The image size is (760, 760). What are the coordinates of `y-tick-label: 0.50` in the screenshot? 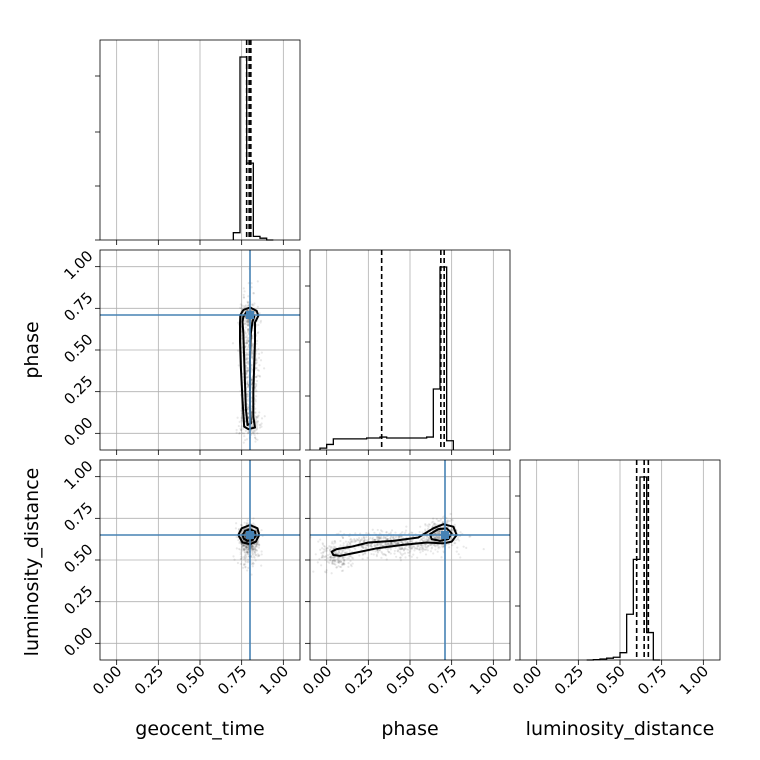 It's located at (78, 558).